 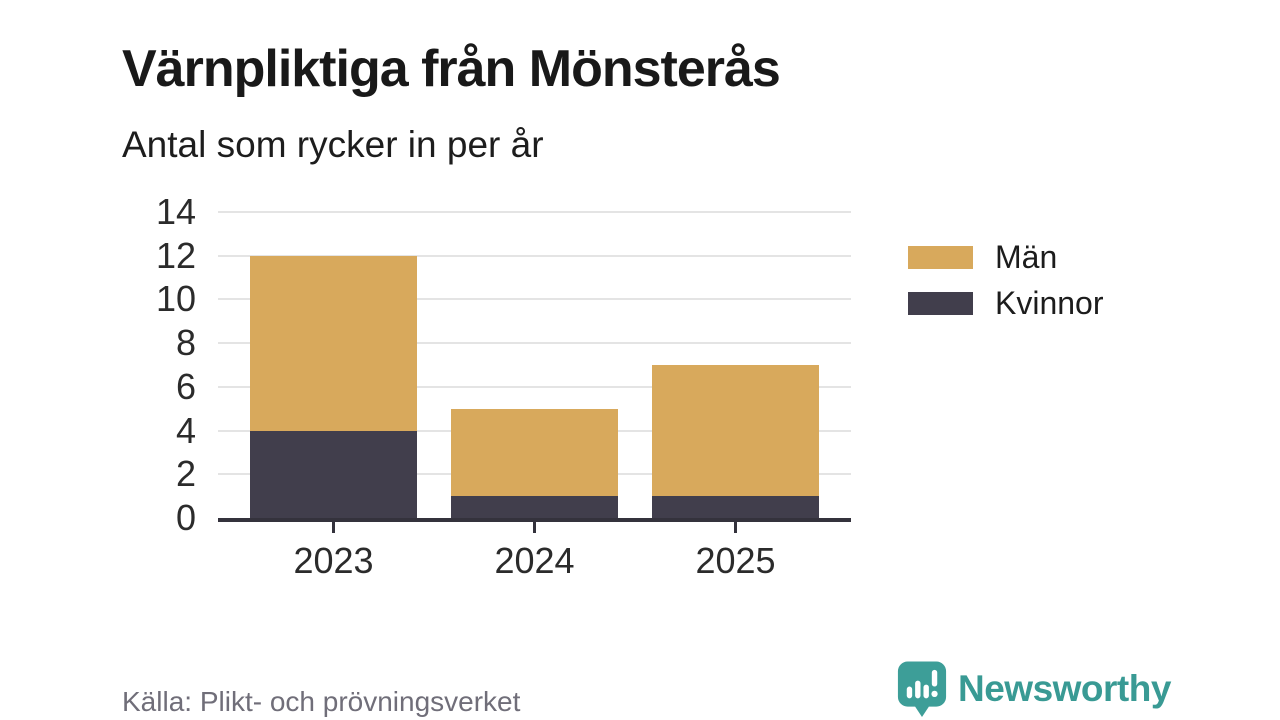 What do you see at coordinates (175, 211) in the screenshot?
I see `y-tick-label-14: 14` at bounding box center [175, 211].